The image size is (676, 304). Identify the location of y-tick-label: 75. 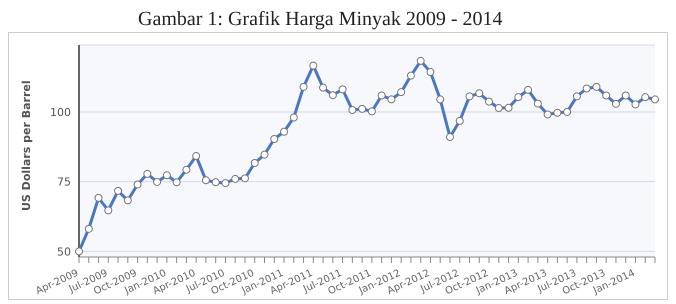
(64, 182).